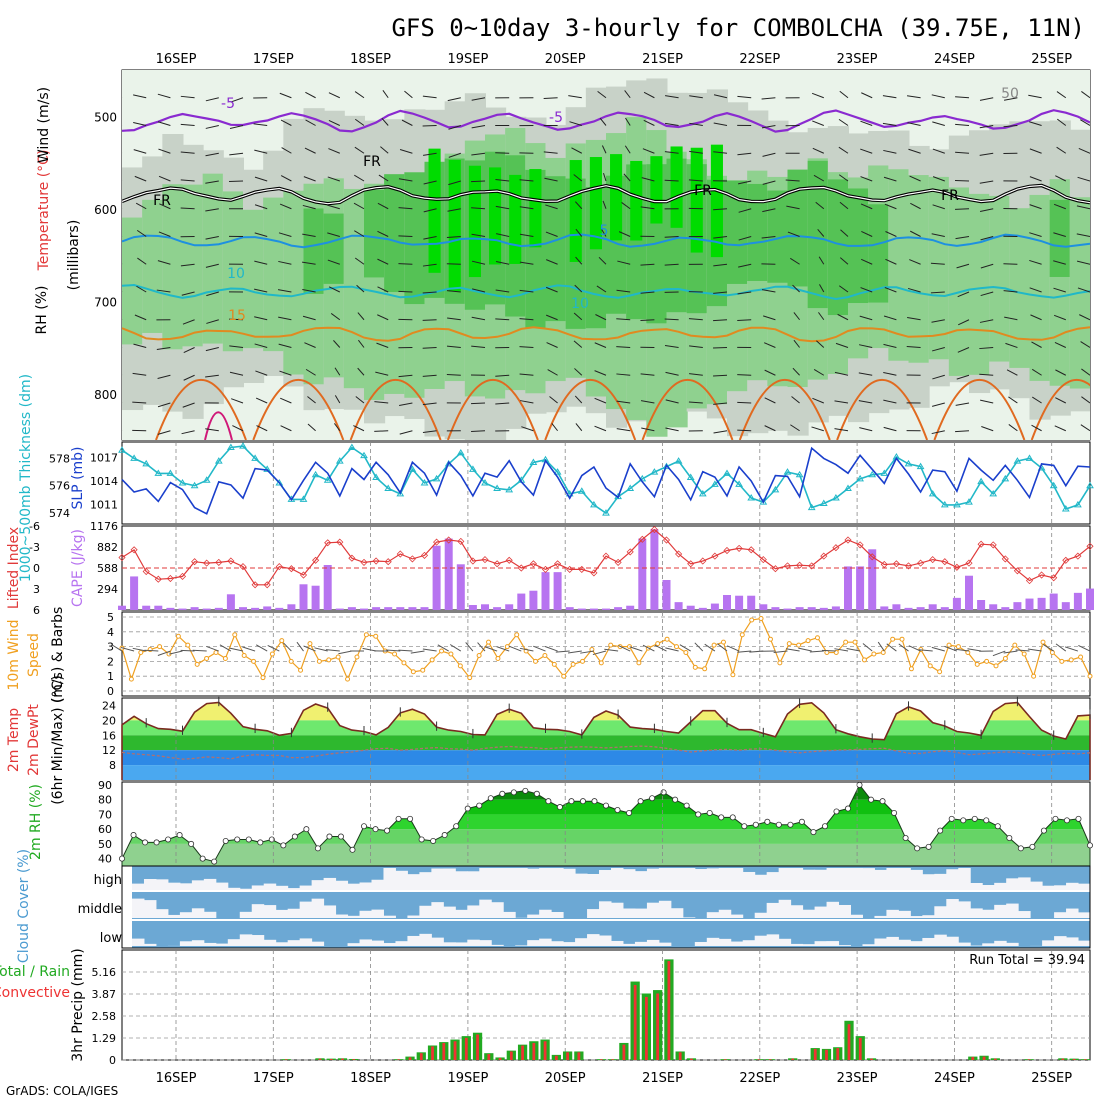 The image size is (1100, 1100). What do you see at coordinates (954, 1078) in the screenshot?
I see `bottom-date-label: 24SEP` at bounding box center [954, 1078].